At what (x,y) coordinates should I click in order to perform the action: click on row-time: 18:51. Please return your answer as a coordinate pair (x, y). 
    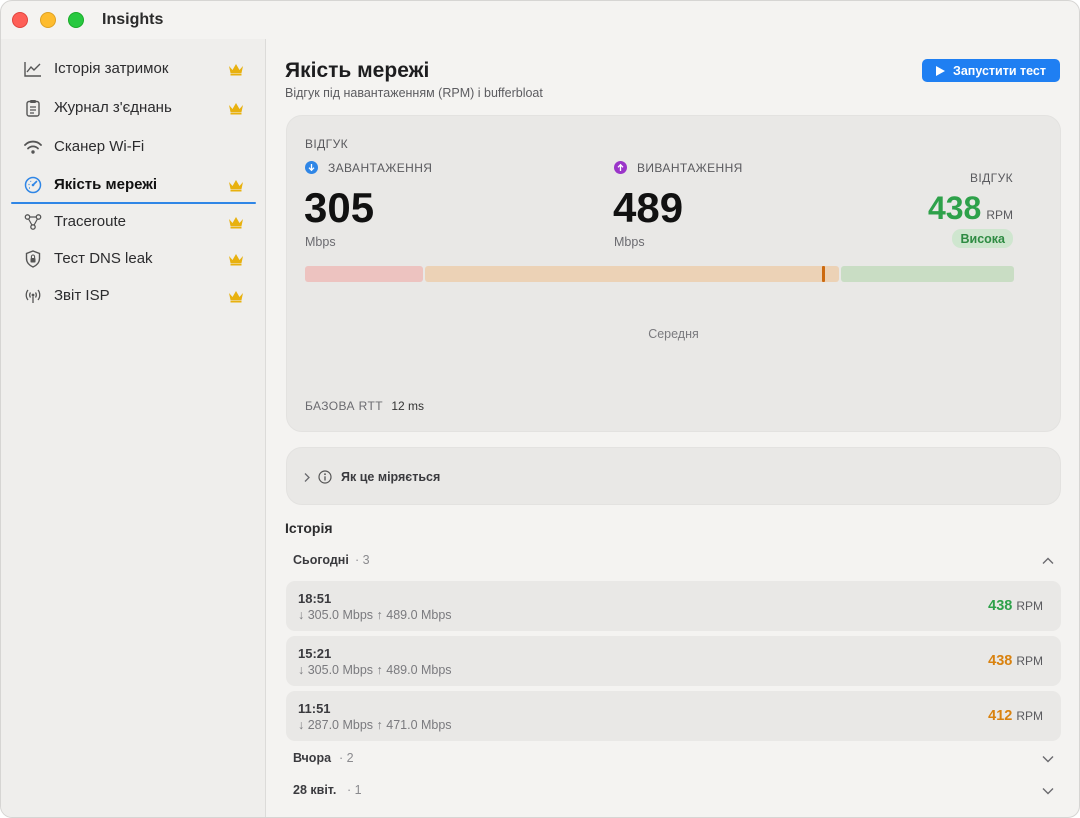
    Looking at the image, I should click on (315, 598).